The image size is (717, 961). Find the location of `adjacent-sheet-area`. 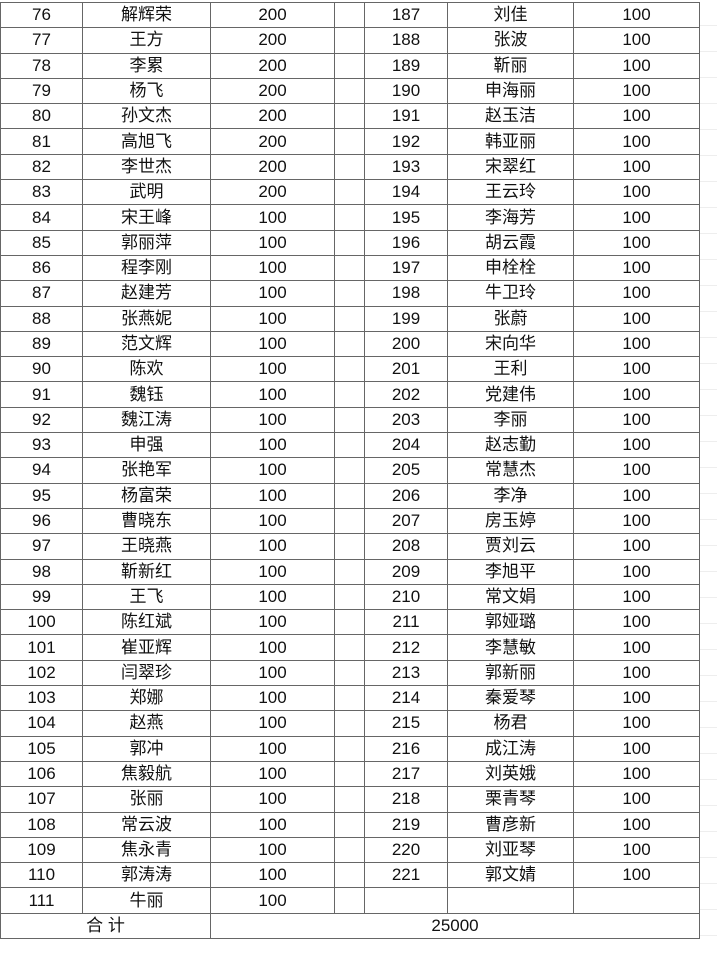

adjacent-sheet-area is located at coordinates (708, 480).